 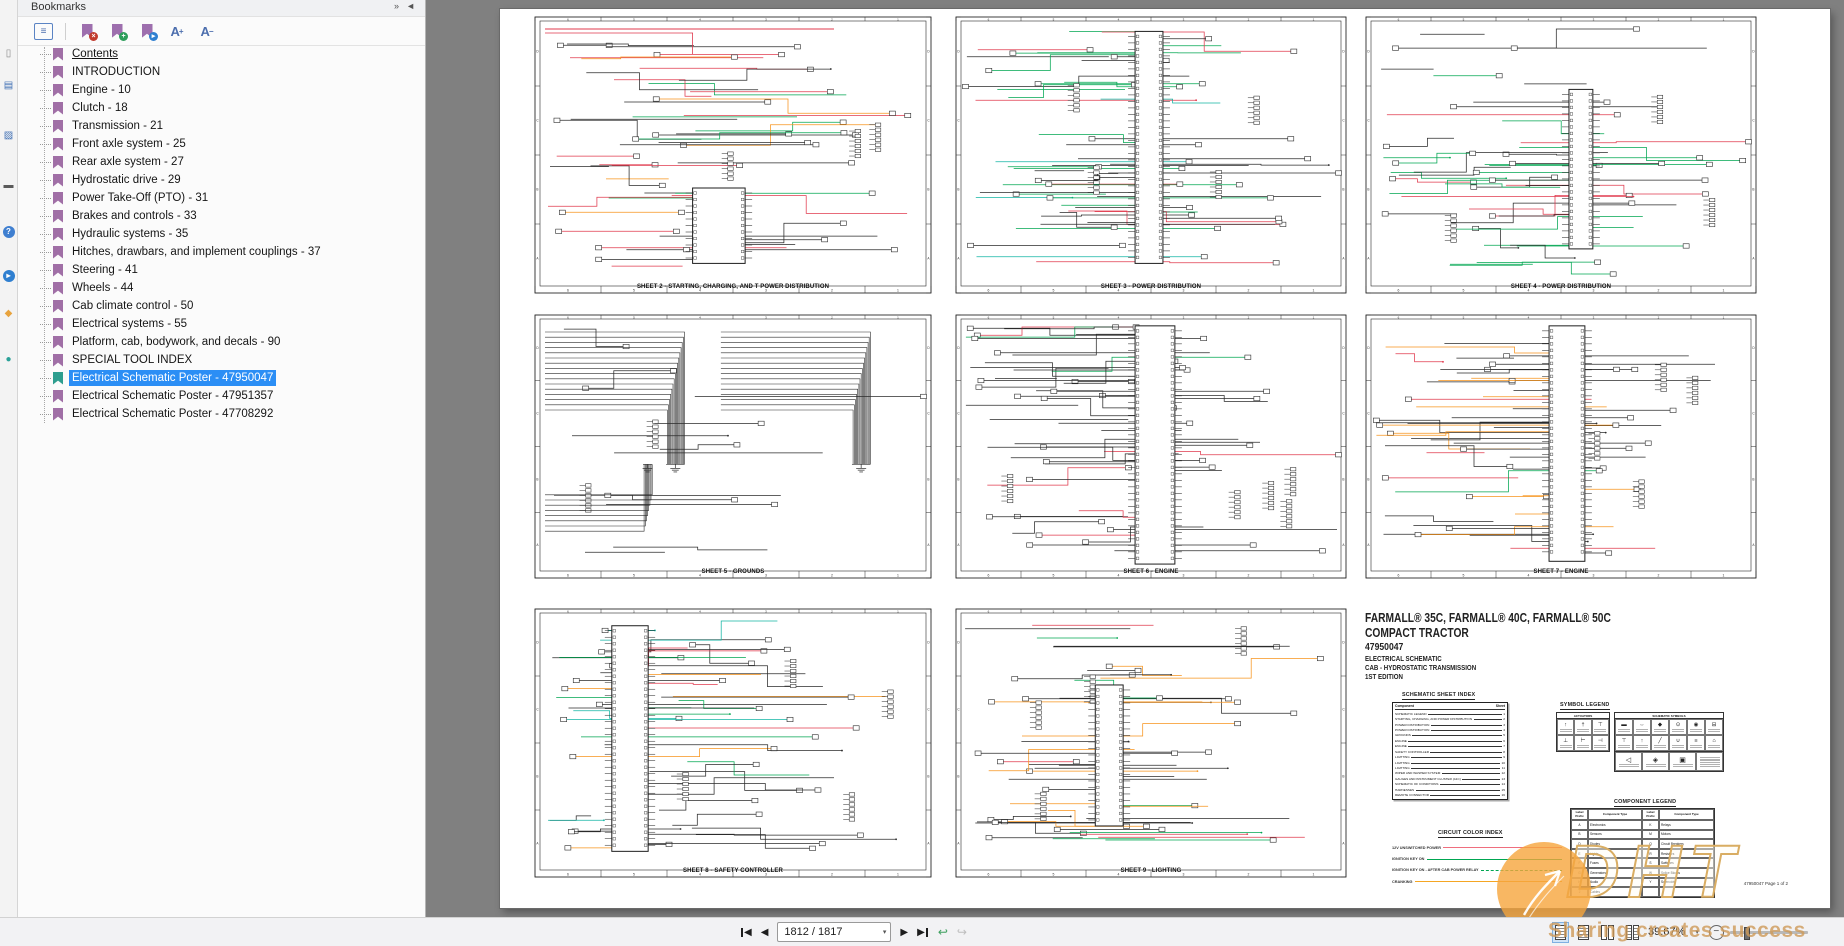 I want to click on bookmark-item: Hydrostatic drive - 29, so click(x=232, y=180).